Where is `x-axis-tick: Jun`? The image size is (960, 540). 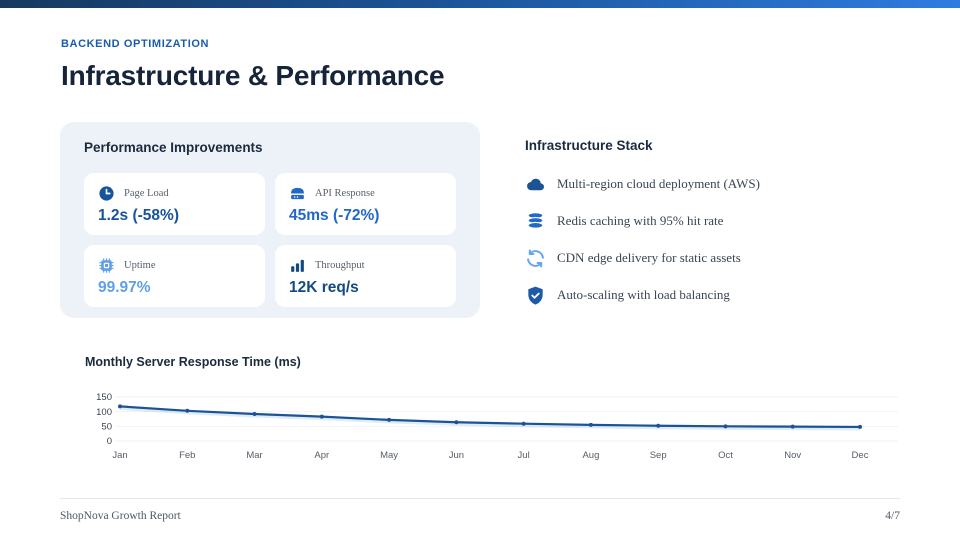
x-axis-tick: Jun is located at coordinates (456, 455).